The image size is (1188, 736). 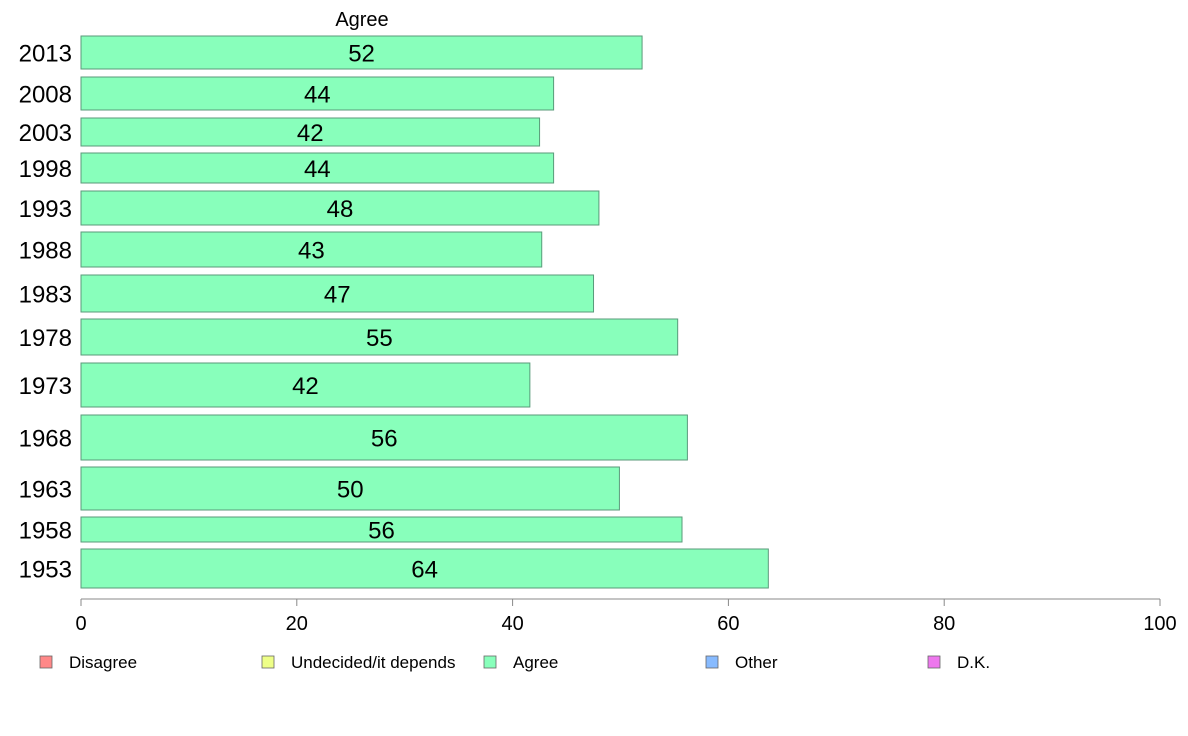 What do you see at coordinates (45, 54) in the screenshot?
I see `category-label-2013: 2013` at bounding box center [45, 54].